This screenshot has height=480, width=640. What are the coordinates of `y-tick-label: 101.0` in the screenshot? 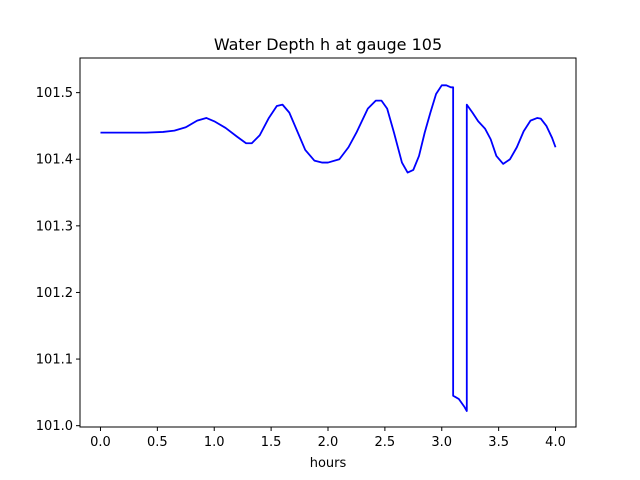 It's located at (54, 426).